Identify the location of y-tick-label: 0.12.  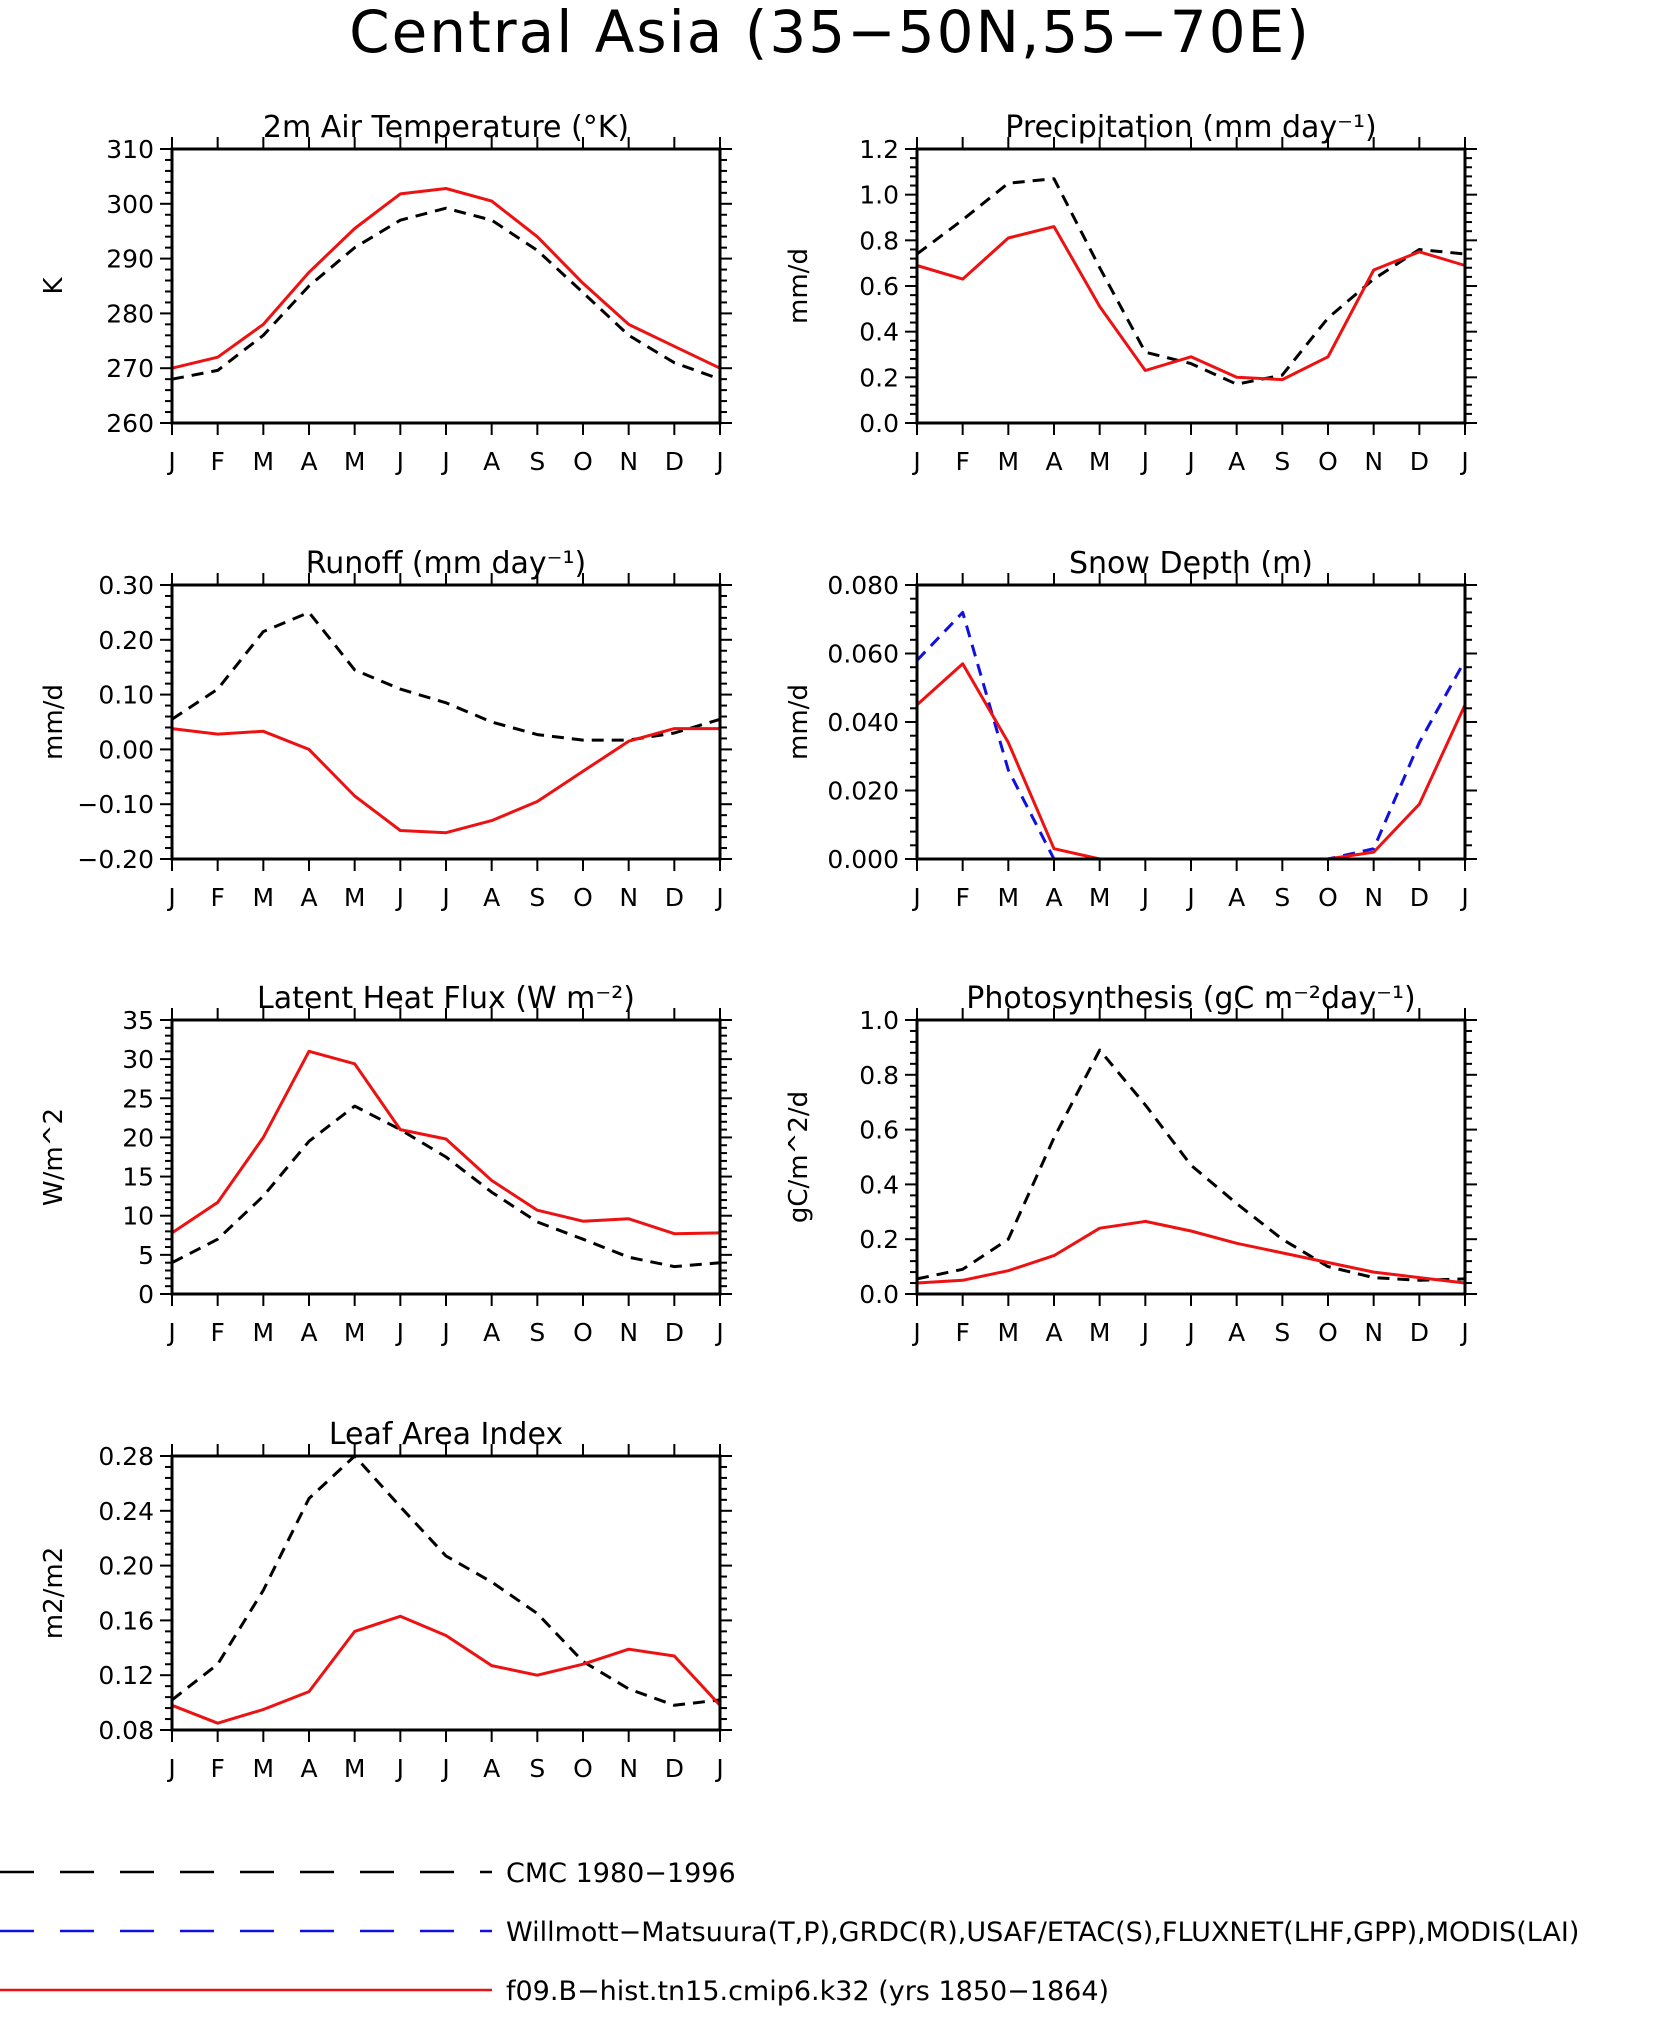
(126, 1675).